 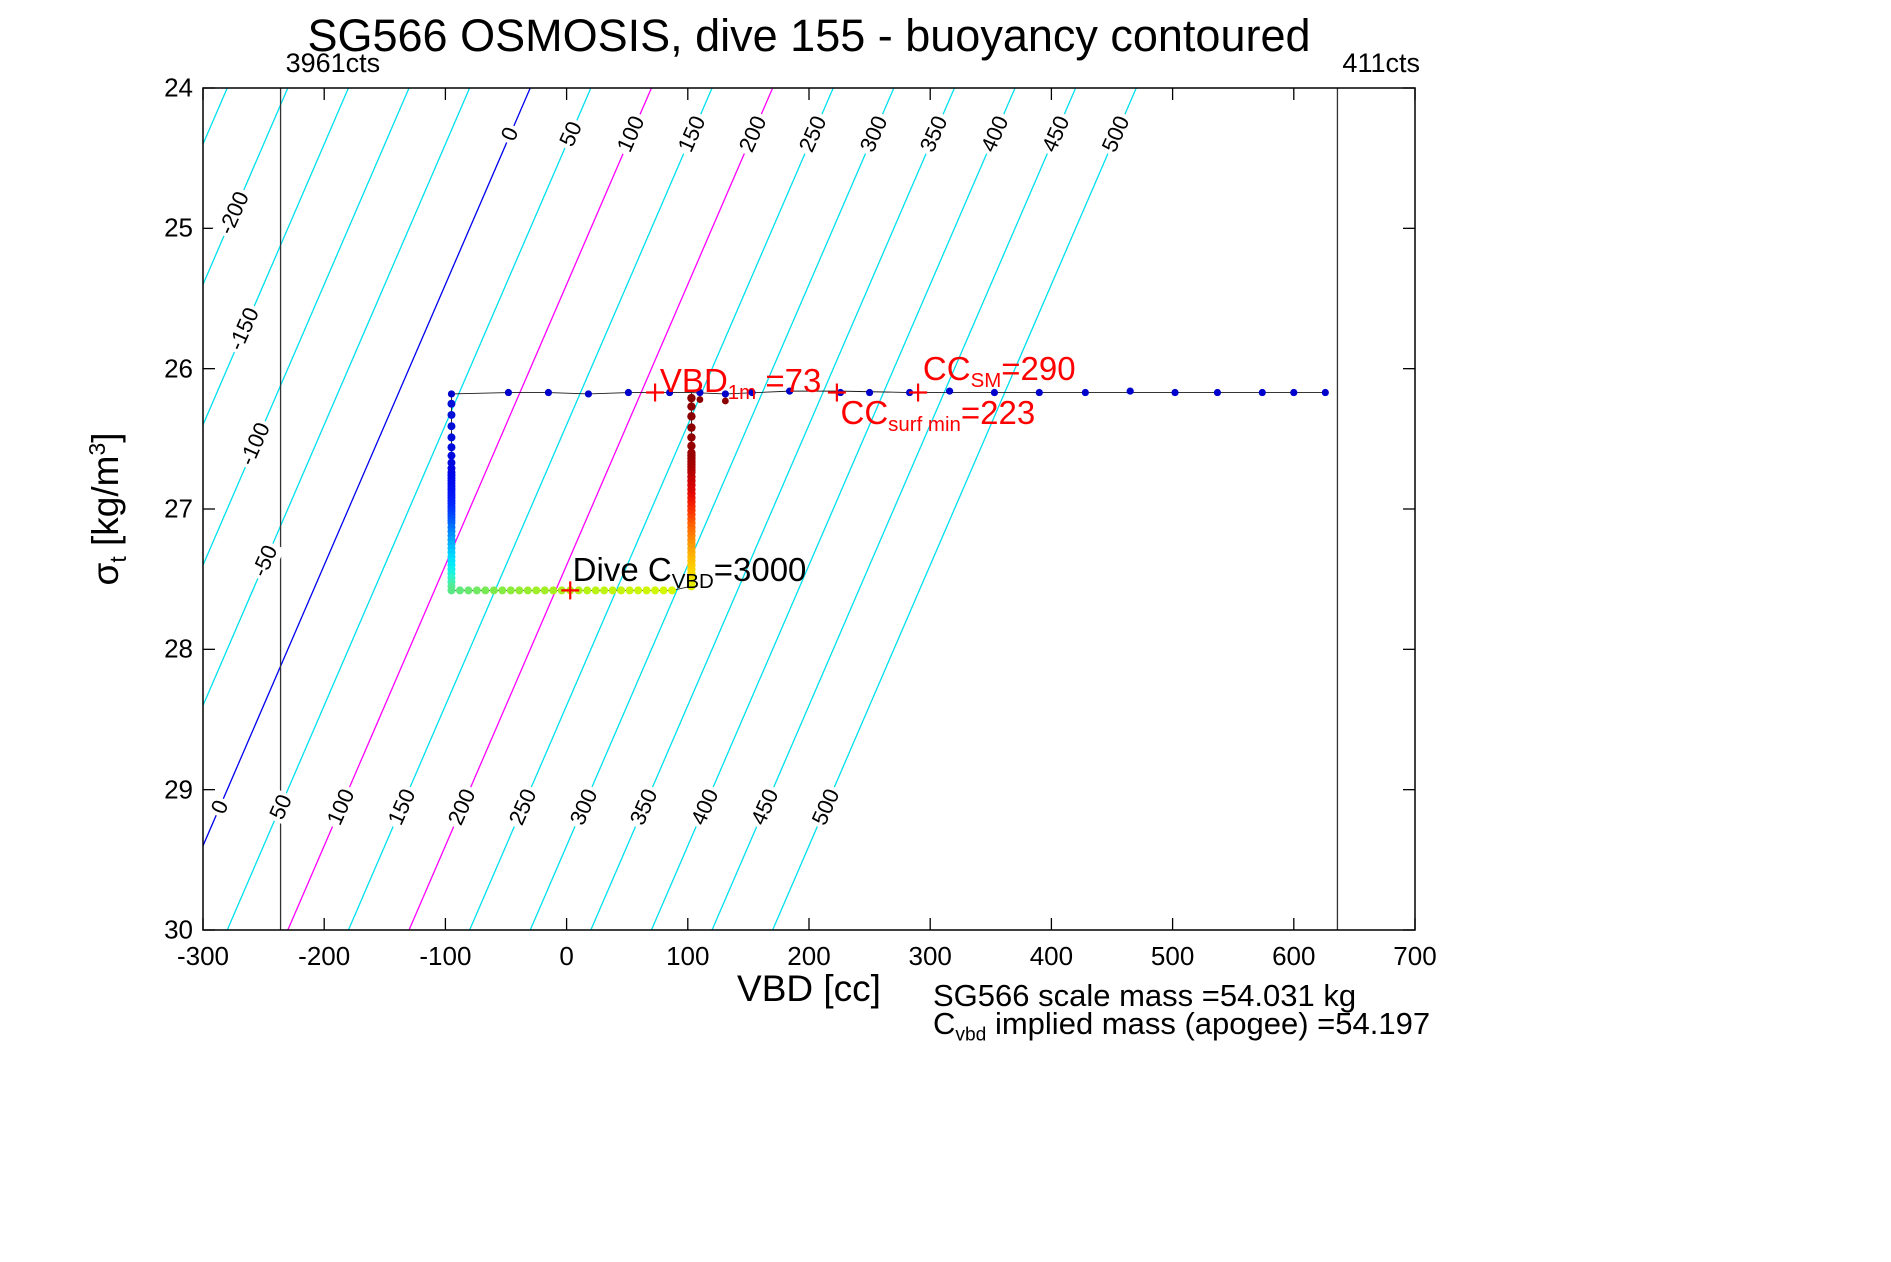 What do you see at coordinates (693, 380) in the screenshot?
I see `annotation-main: VBD` at bounding box center [693, 380].